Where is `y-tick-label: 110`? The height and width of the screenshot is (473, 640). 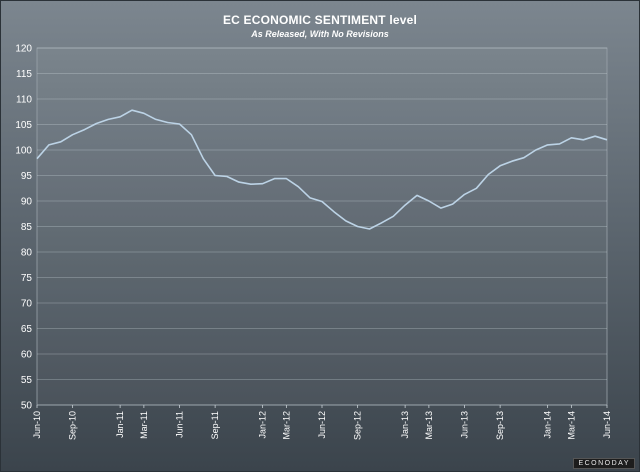 y-tick-label: 110 is located at coordinates (24, 100).